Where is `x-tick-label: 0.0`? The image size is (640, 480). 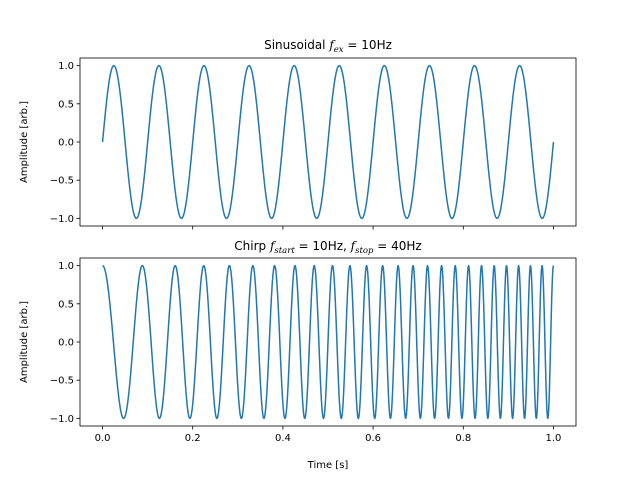
x-tick-label: 0.0 is located at coordinates (103, 438).